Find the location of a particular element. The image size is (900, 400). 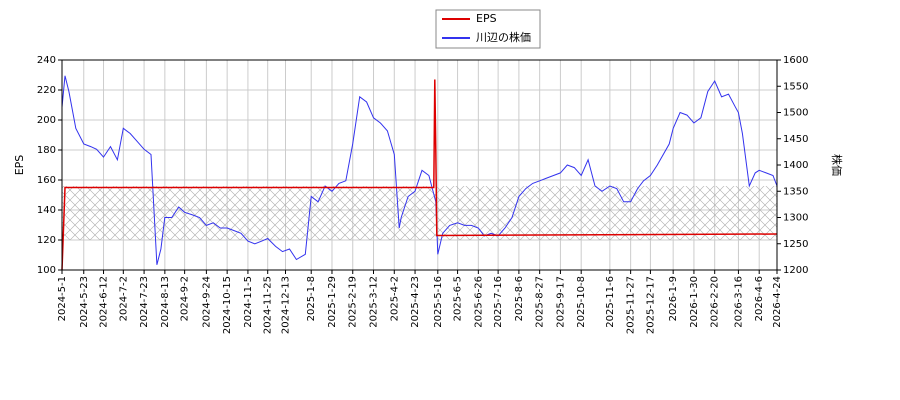

y2-tick-label: 1300 is located at coordinates (795, 218).